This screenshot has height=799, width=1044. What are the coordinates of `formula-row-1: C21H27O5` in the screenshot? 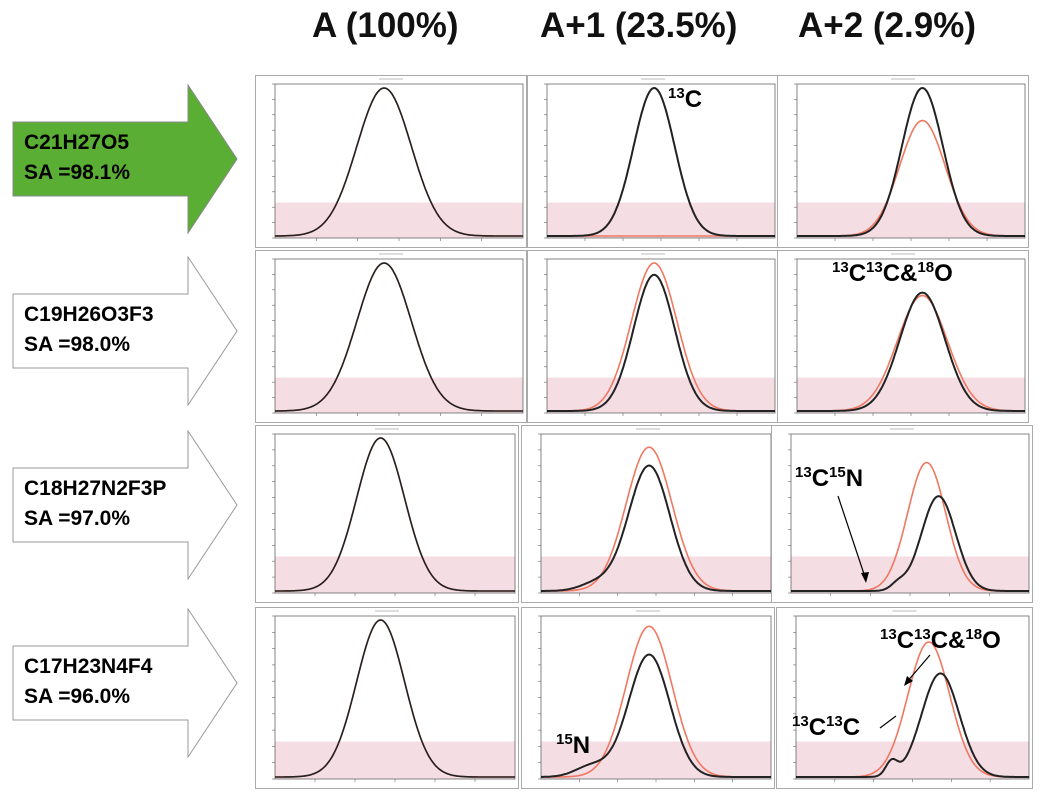 It's located at (77, 142).